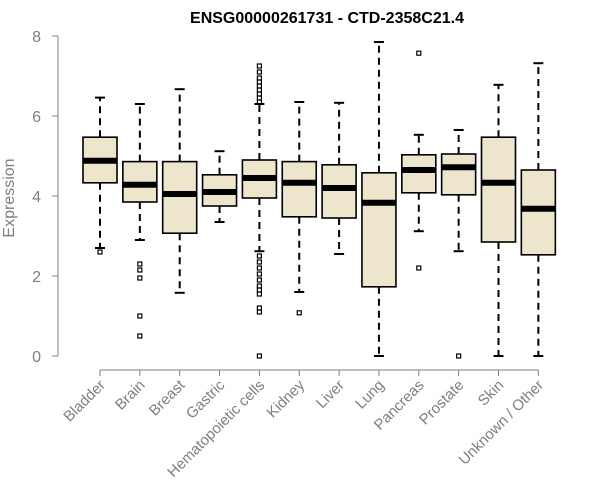 The height and width of the screenshot is (500, 600). What do you see at coordinates (9, 197) in the screenshot?
I see `y-axis-label: Expression` at bounding box center [9, 197].